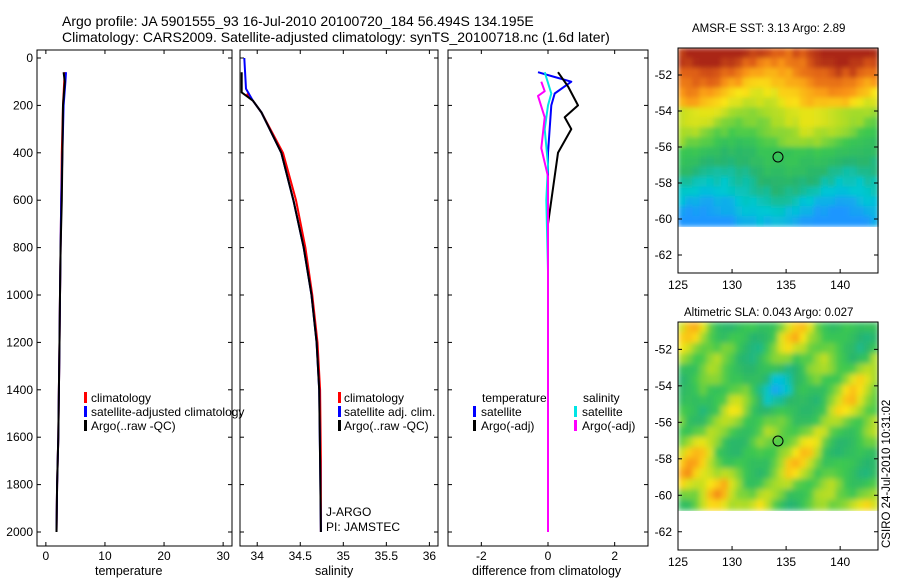 This screenshot has width=900, height=580. Describe the element at coordinates (334, 571) in the screenshot. I see `salinity-xlabel: salinity` at that location.